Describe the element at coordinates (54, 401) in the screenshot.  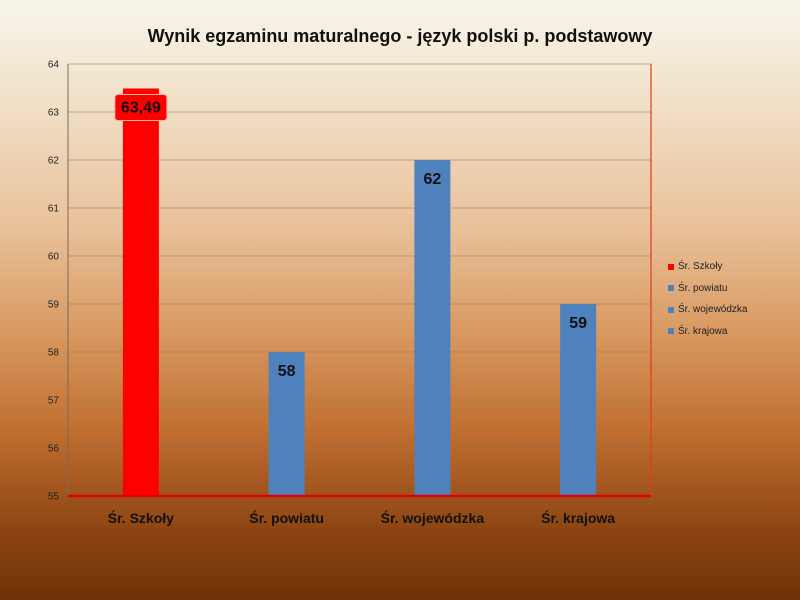
I see `y-tick-label: 57` at that location.